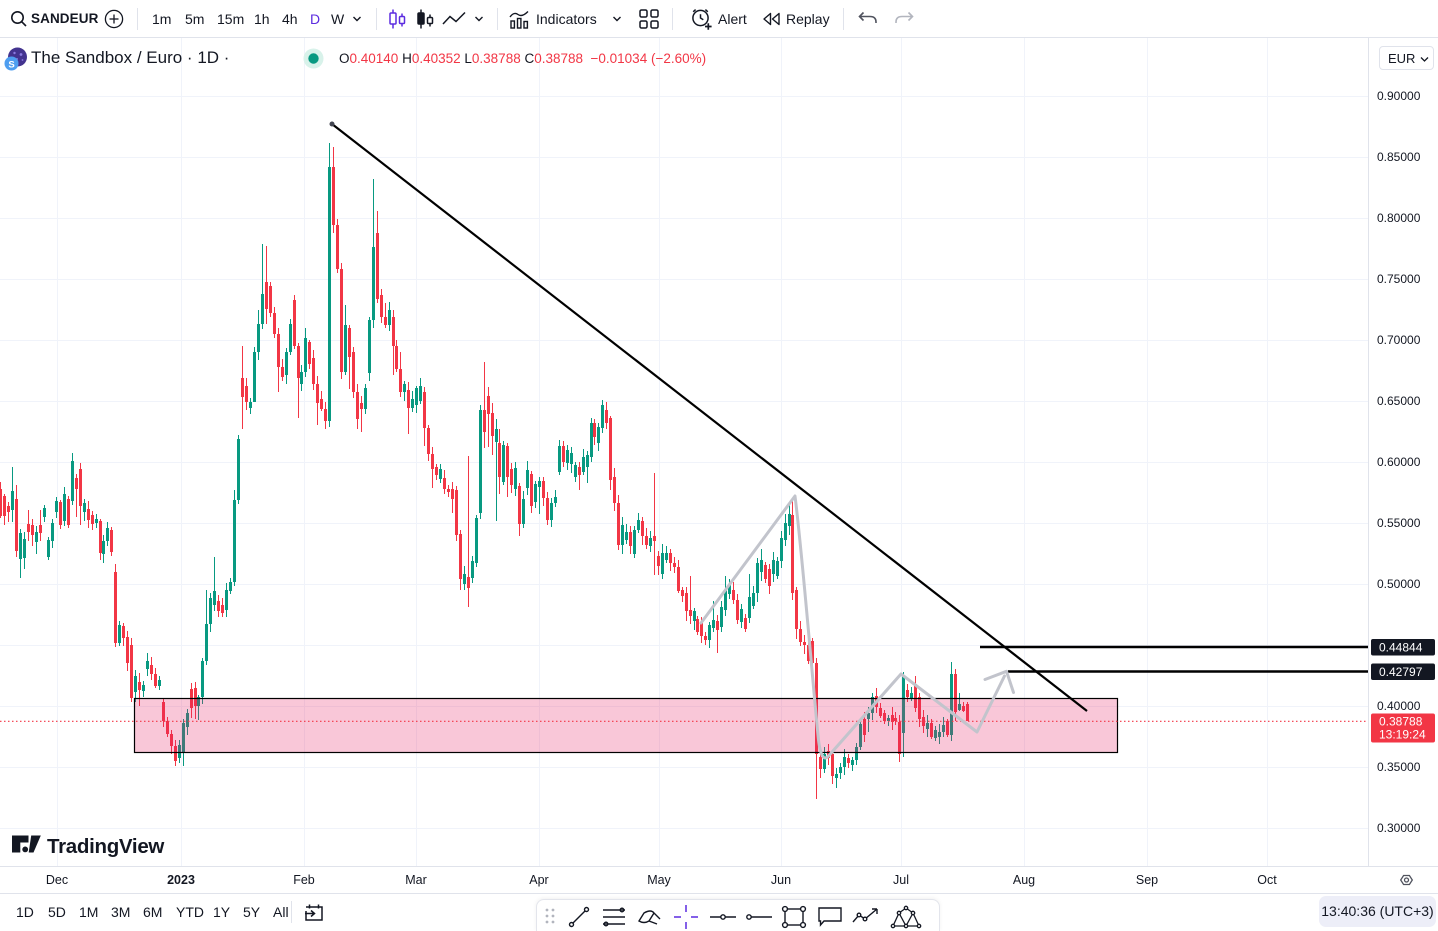 Image resolution: width=1438 pixels, height=931 pixels. What do you see at coordinates (1147, 880) in the screenshot?
I see `svg-text: Sep` at bounding box center [1147, 880].